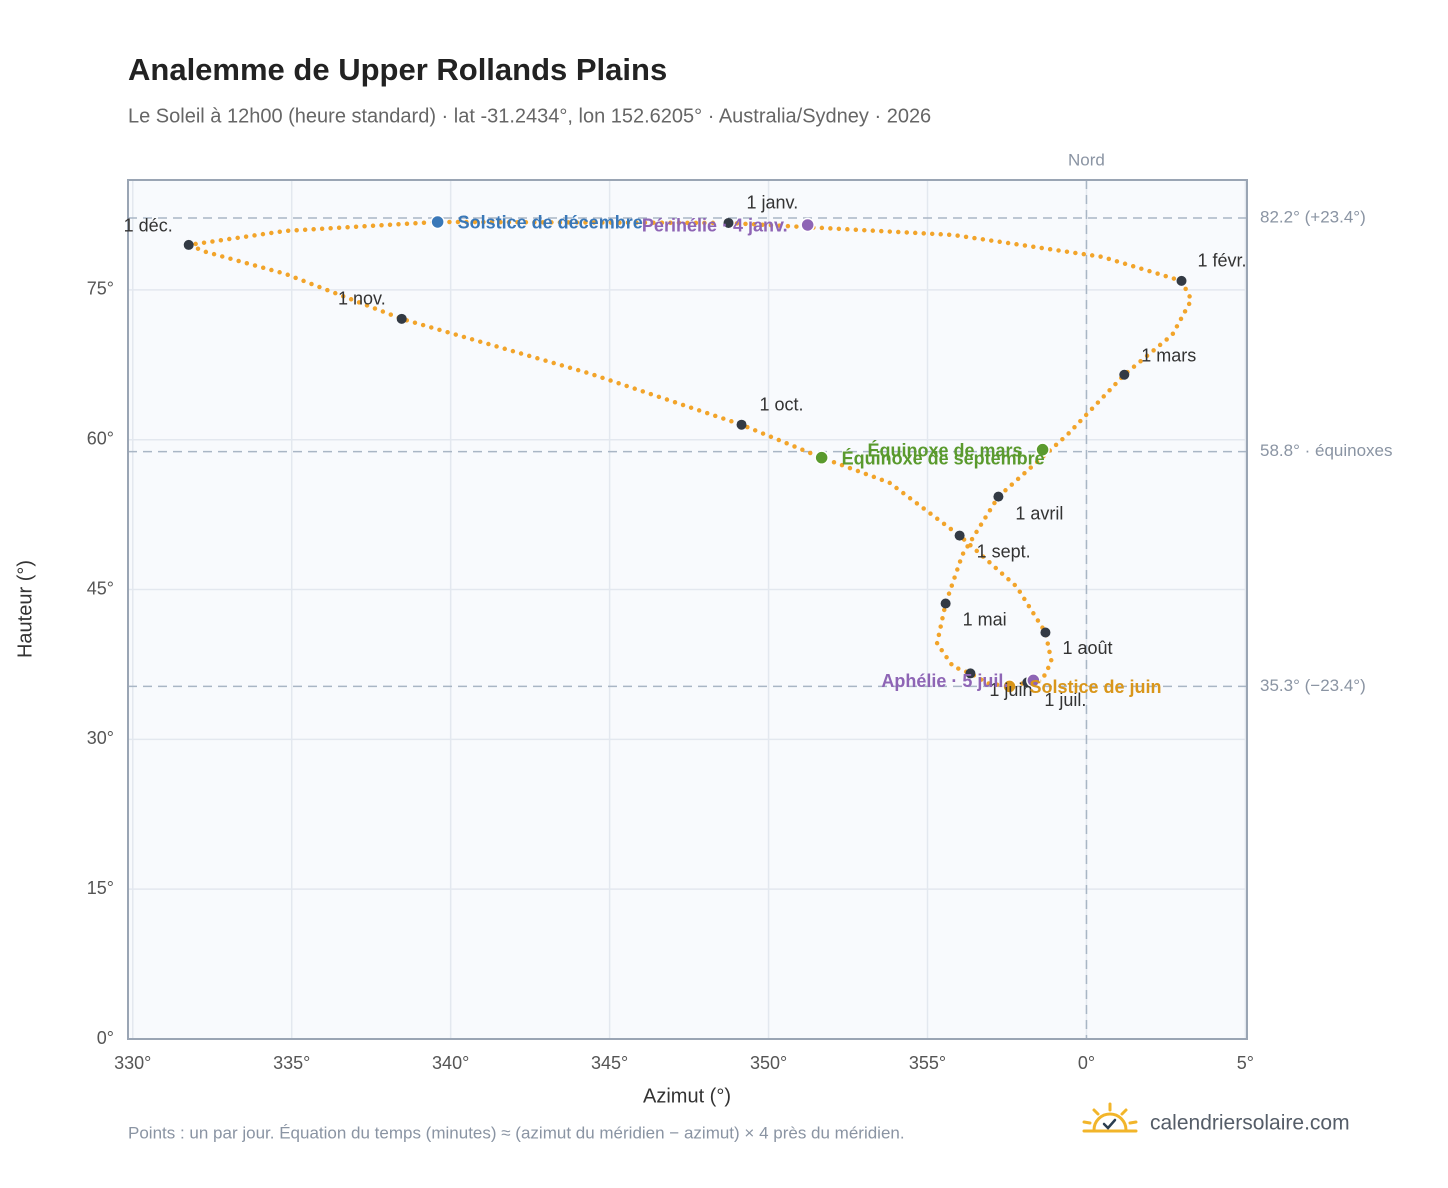 The image size is (1448, 1188). What do you see at coordinates (1086, 159) in the screenshot?
I see `north-label: Nord` at bounding box center [1086, 159].